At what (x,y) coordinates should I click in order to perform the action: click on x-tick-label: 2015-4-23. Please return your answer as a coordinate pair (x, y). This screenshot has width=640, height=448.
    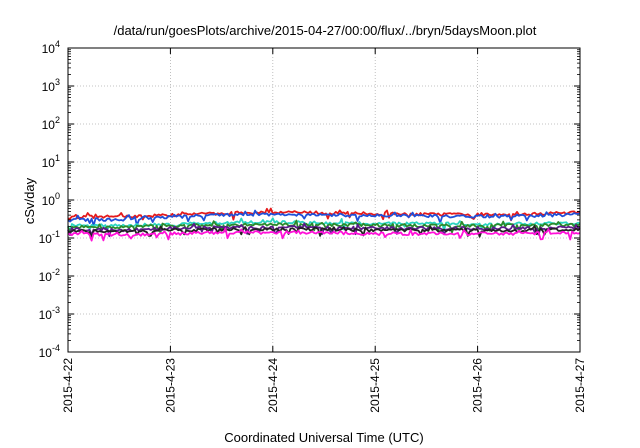
    Looking at the image, I should click on (170, 385).